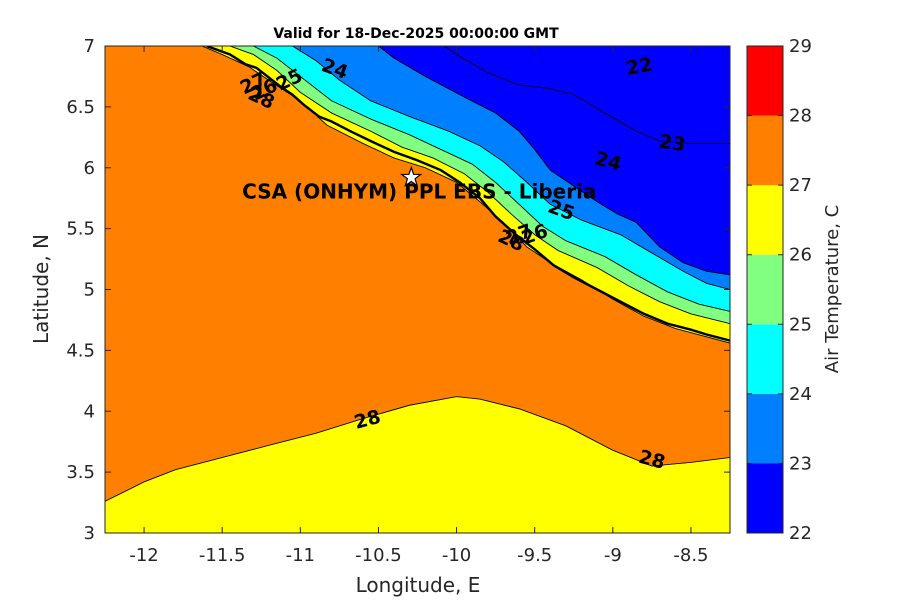  I want to click on contour-label-1: 23, so click(672, 143).